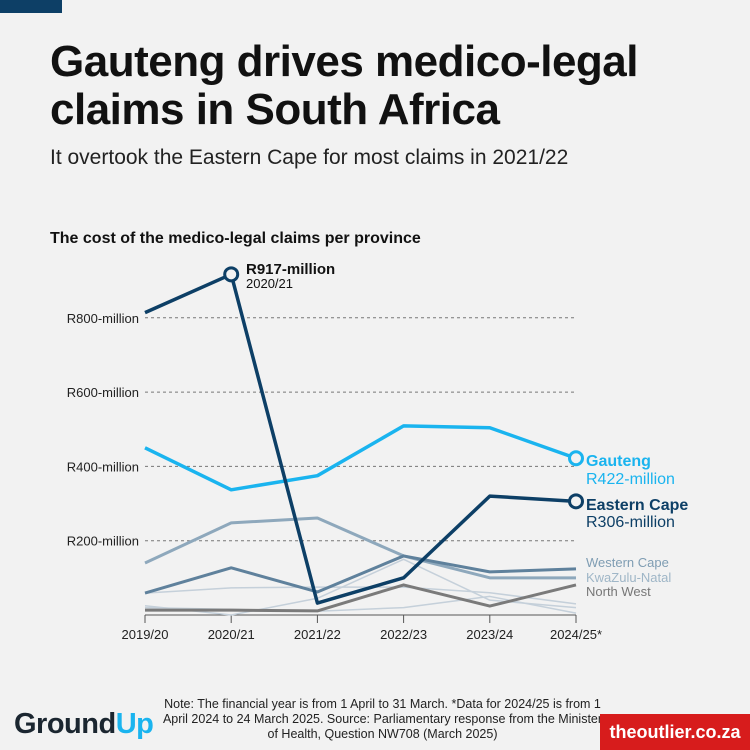 The image size is (750, 750). Describe the element at coordinates (360, 458) in the screenshot. I see `series-line-gauteng` at that location.